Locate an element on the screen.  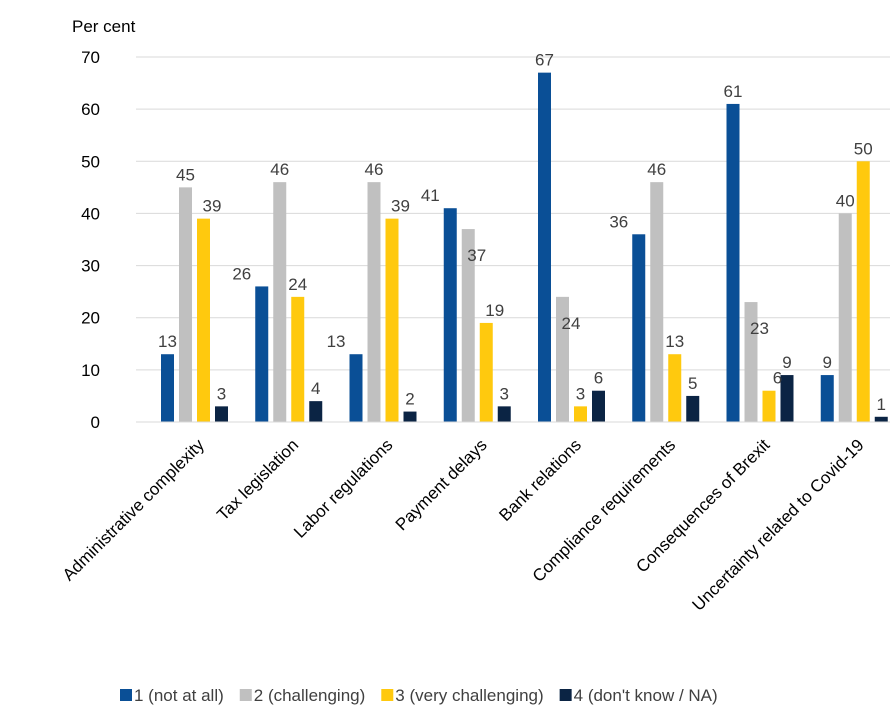
y-tick-label: 40 is located at coordinates (90, 213).